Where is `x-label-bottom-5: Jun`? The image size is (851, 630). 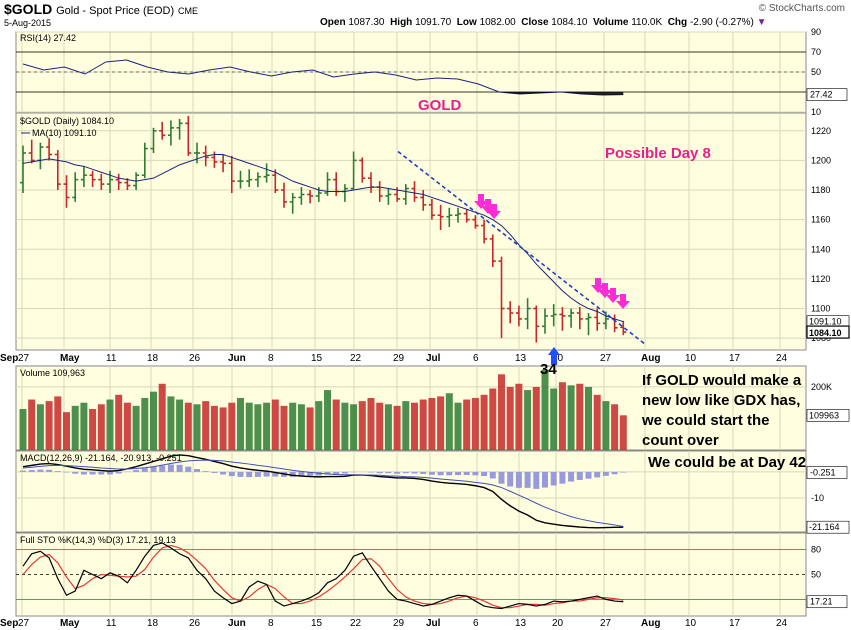
x-label-bottom-5: Jun is located at coordinates (237, 623).